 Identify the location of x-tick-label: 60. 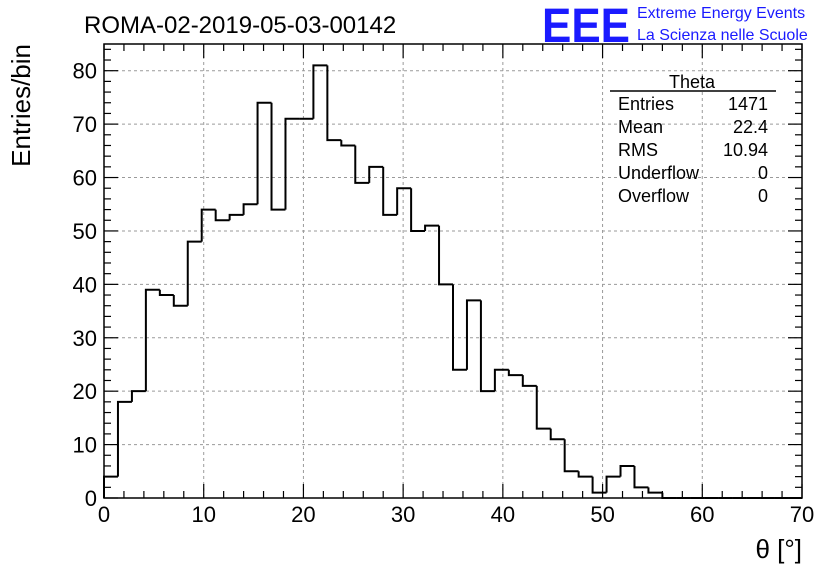
(702, 514).